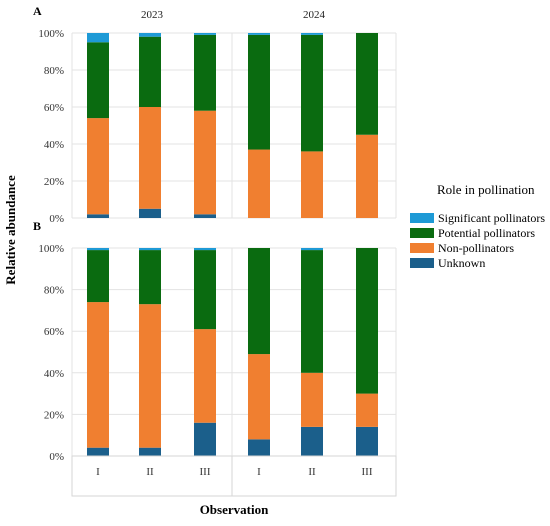 This screenshot has width=550, height=526. Describe the element at coordinates (422, 248) in the screenshot. I see `legend-swatch-non-pollinators` at that location.